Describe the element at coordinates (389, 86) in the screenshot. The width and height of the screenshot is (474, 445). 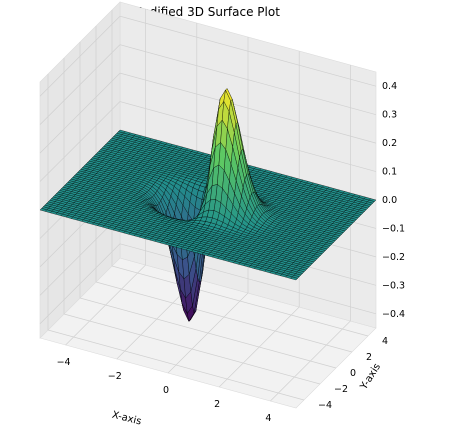
I see `z-tick-label: 0.4` at that location.